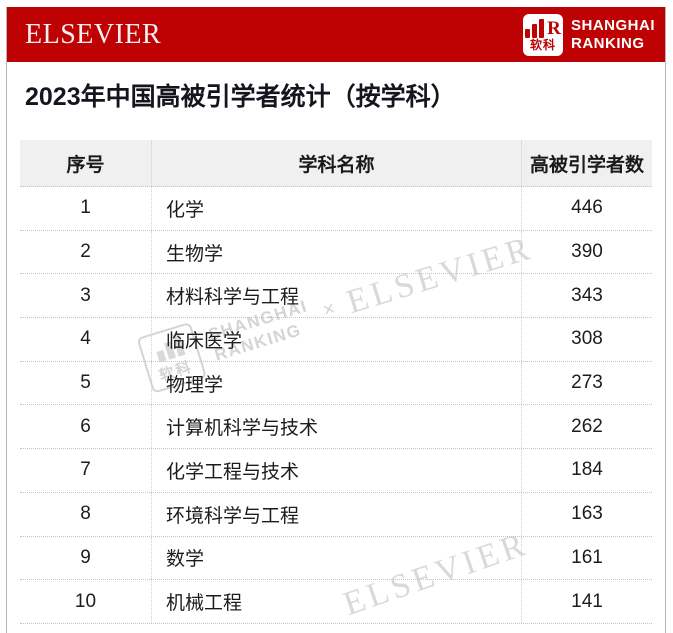  I want to click on ranking-r-glyph: R, so click(554, 28).